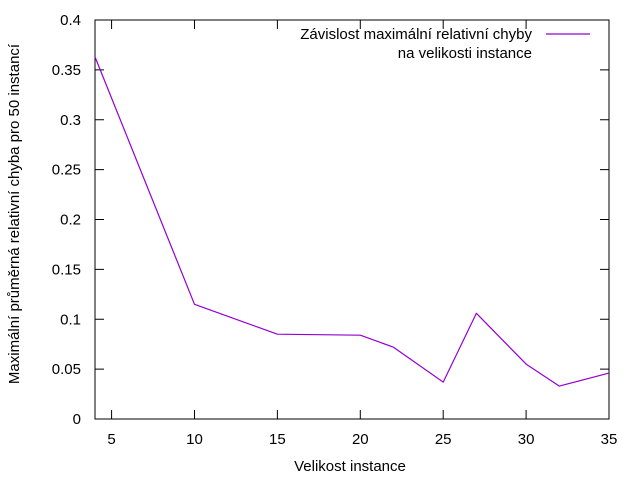 This screenshot has height=480, width=640. What do you see at coordinates (443, 439) in the screenshot?
I see `x-tick-label: 25` at bounding box center [443, 439].